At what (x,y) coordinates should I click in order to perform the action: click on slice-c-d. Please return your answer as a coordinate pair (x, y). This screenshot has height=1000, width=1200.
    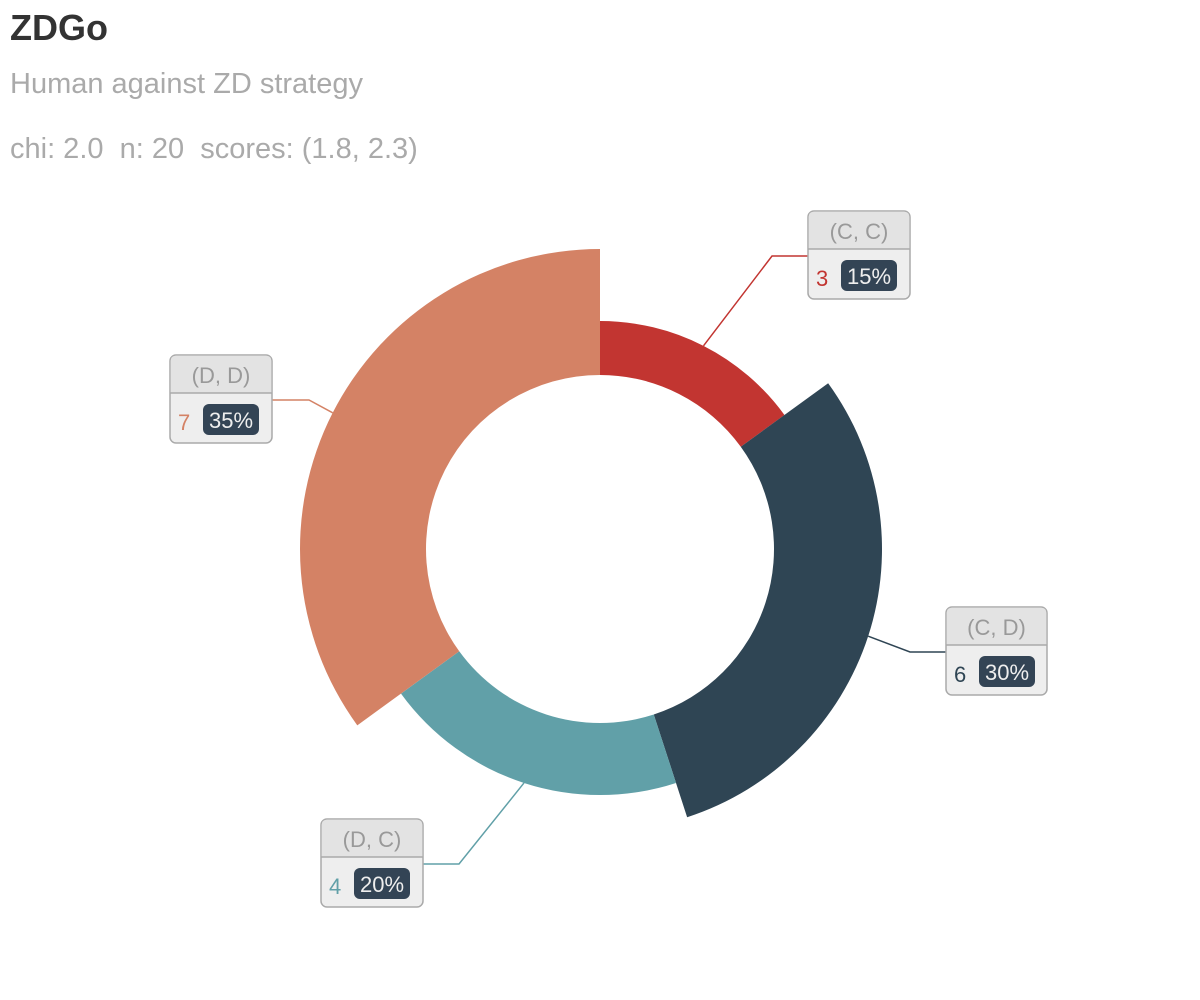
    Looking at the image, I should click on (767, 600).